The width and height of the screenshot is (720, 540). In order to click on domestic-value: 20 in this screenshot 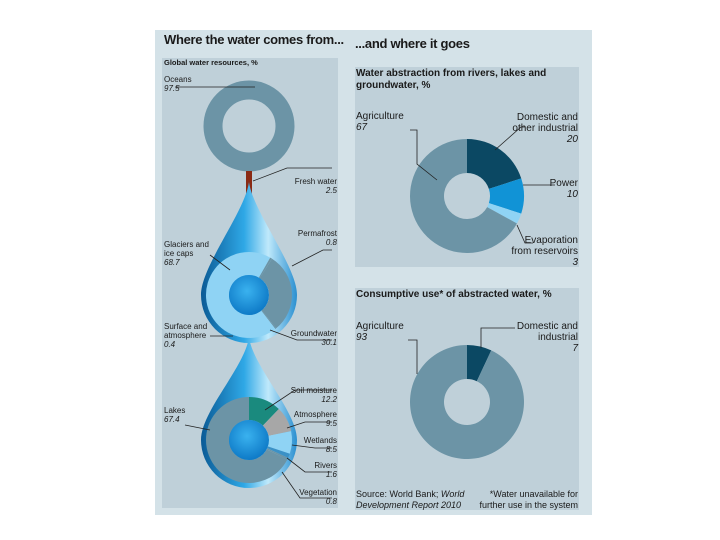, I will do `click(572, 139)`.